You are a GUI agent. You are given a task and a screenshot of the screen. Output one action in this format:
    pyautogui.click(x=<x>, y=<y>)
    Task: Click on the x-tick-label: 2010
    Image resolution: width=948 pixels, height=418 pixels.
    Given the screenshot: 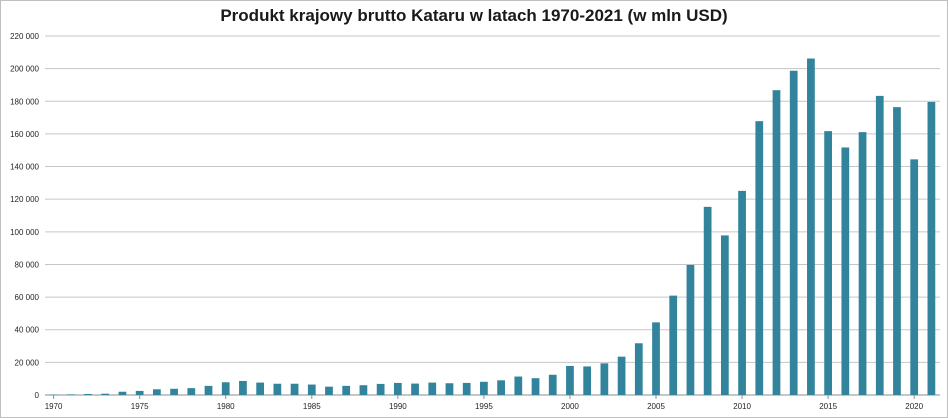 What is the action you would take?
    pyautogui.click(x=742, y=406)
    